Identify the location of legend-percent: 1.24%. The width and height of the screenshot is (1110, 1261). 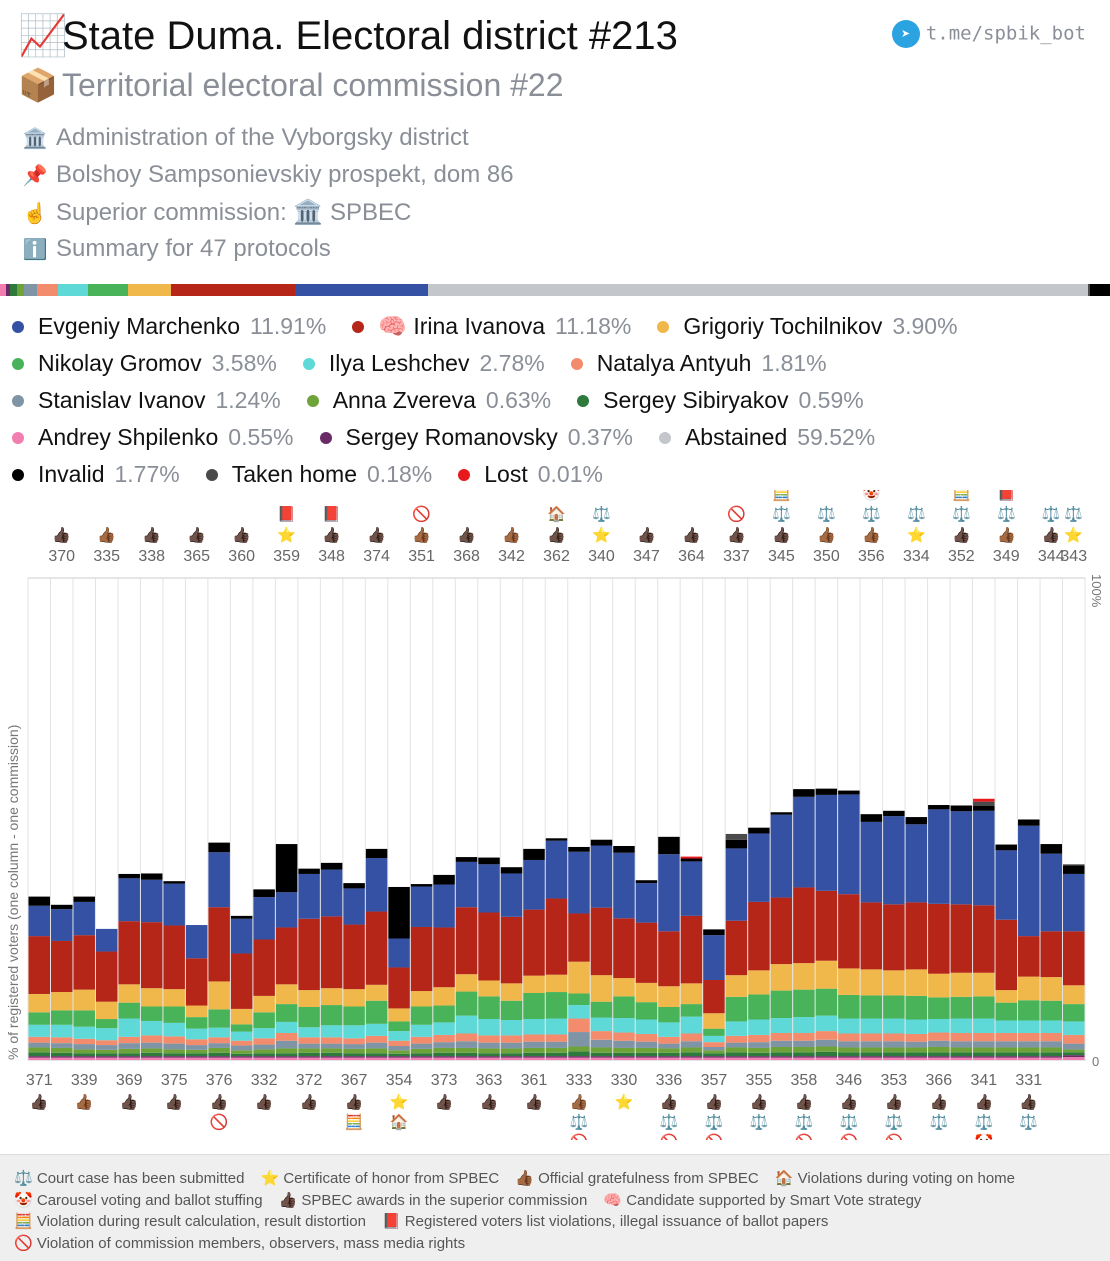
(247, 400).